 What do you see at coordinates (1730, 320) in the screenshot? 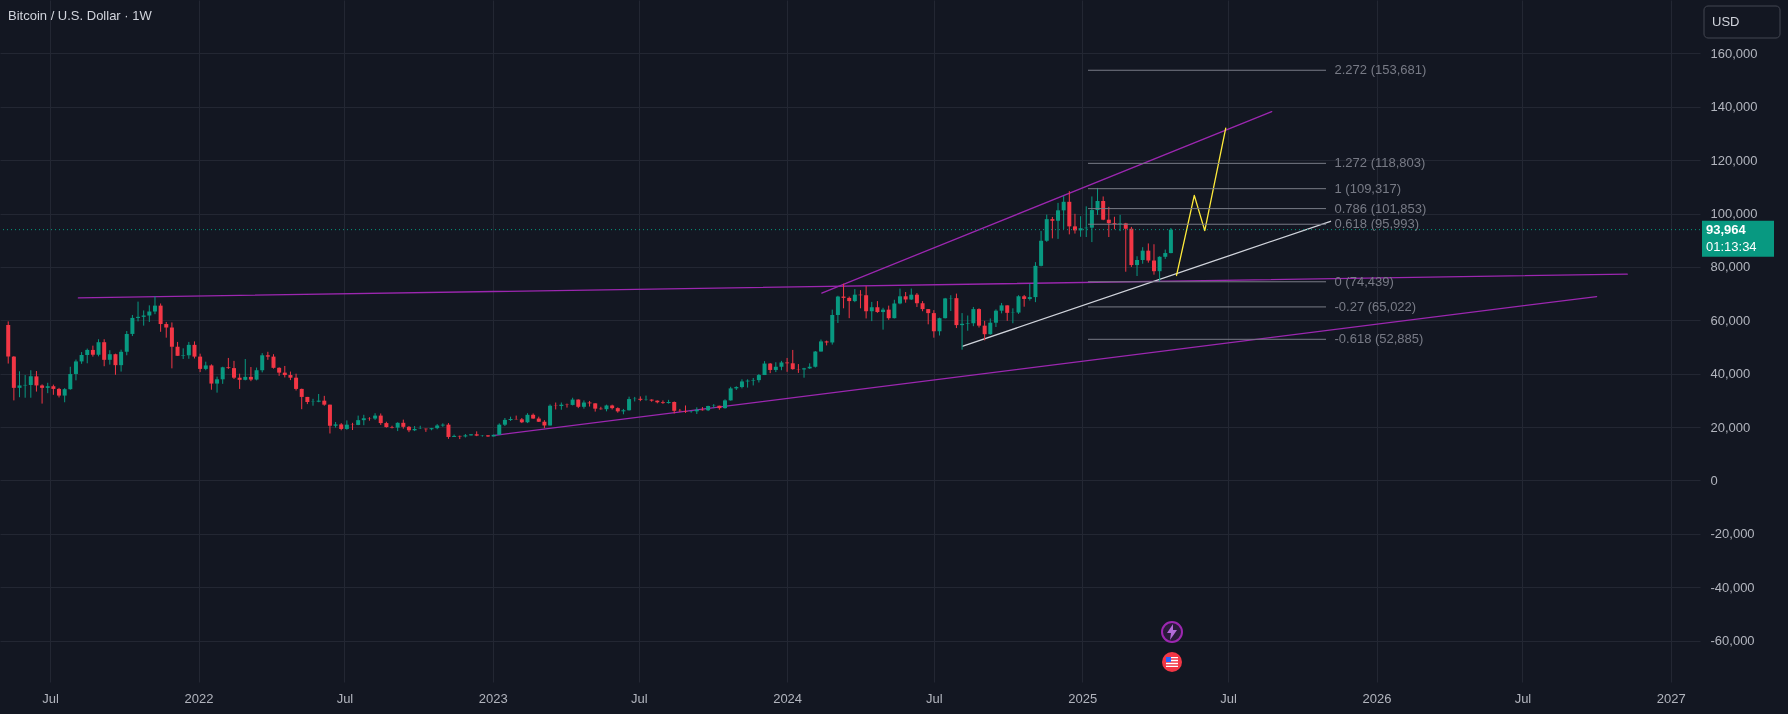
I see `y-tick-label: 60,000` at bounding box center [1730, 320].